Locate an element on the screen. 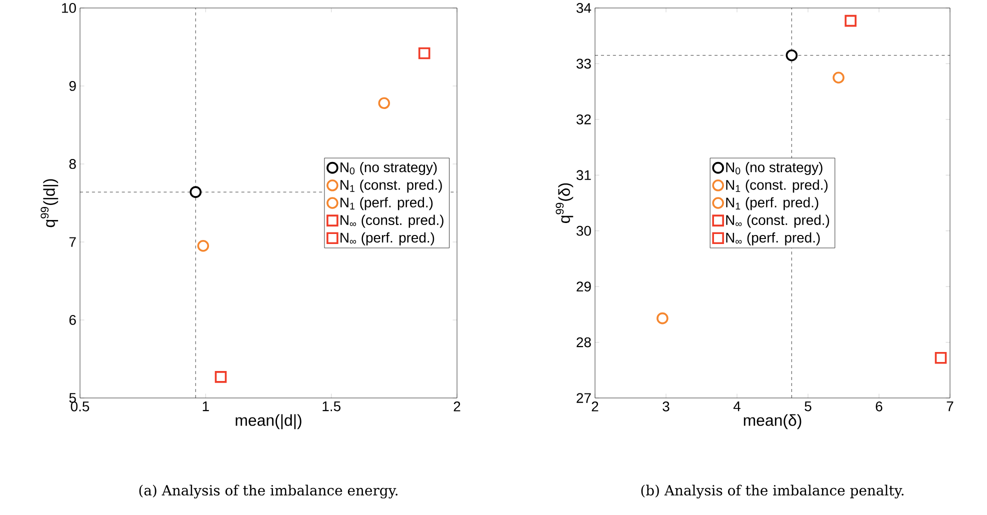 The width and height of the screenshot is (987, 515). x-axis-title: mean(δ) is located at coordinates (773, 422).